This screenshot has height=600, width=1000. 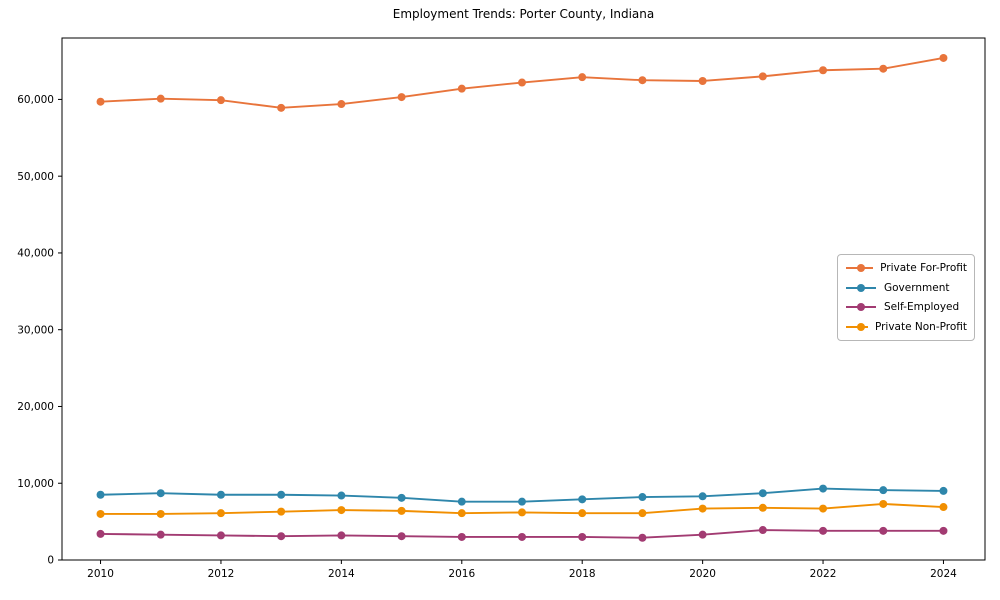 What do you see at coordinates (883, 68) in the screenshot?
I see `data-point-private-for-profit-2023` at bounding box center [883, 68].